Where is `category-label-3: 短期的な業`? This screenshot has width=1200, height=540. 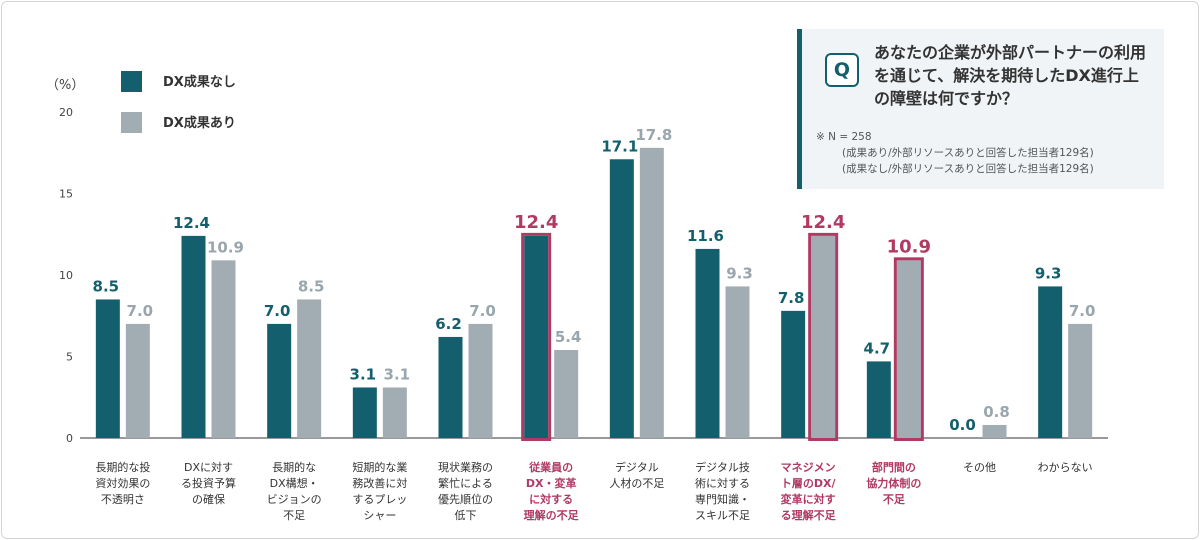 category-label-3: 短期的な業 is located at coordinates (379, 467).